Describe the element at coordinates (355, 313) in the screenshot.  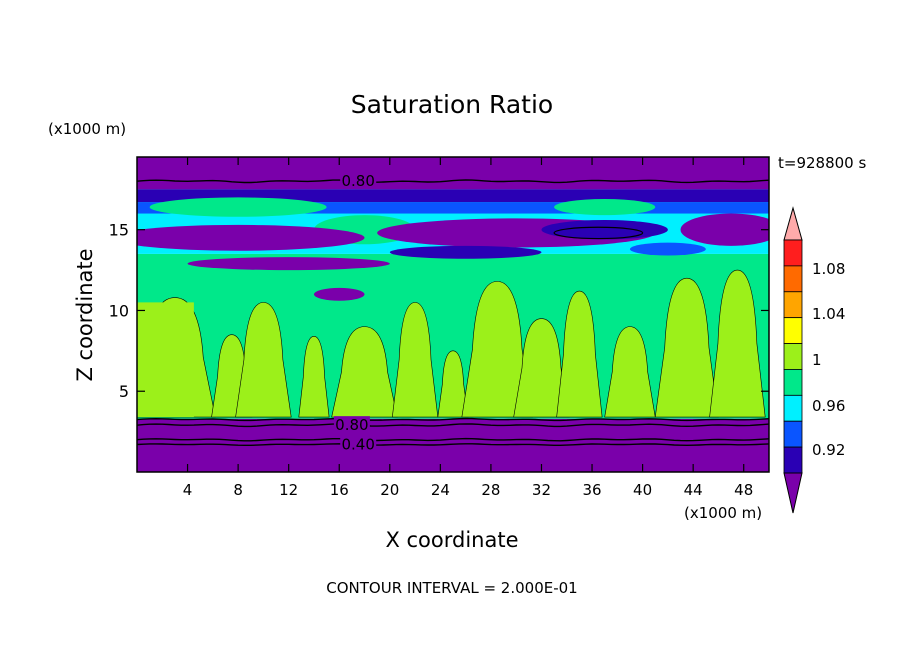
I see `contour-labels: 0.80 0.80 0.40` at that location.